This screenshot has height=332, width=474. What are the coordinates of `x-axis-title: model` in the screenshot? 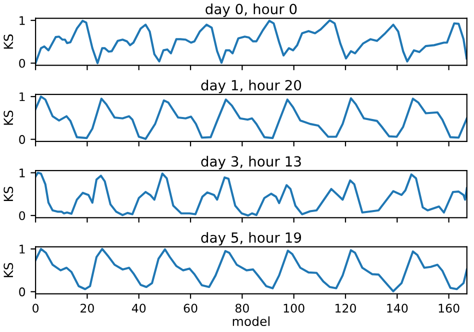 It's located at (251, 321).